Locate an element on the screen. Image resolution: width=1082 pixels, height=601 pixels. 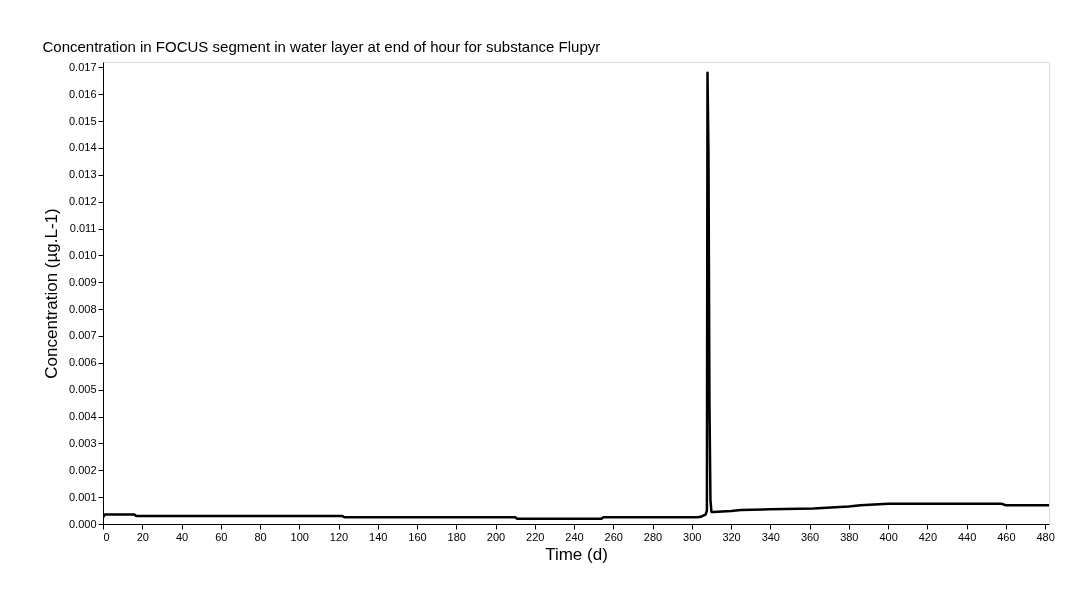
x-tick-label: 460 is located at coordinates (1006, 536).